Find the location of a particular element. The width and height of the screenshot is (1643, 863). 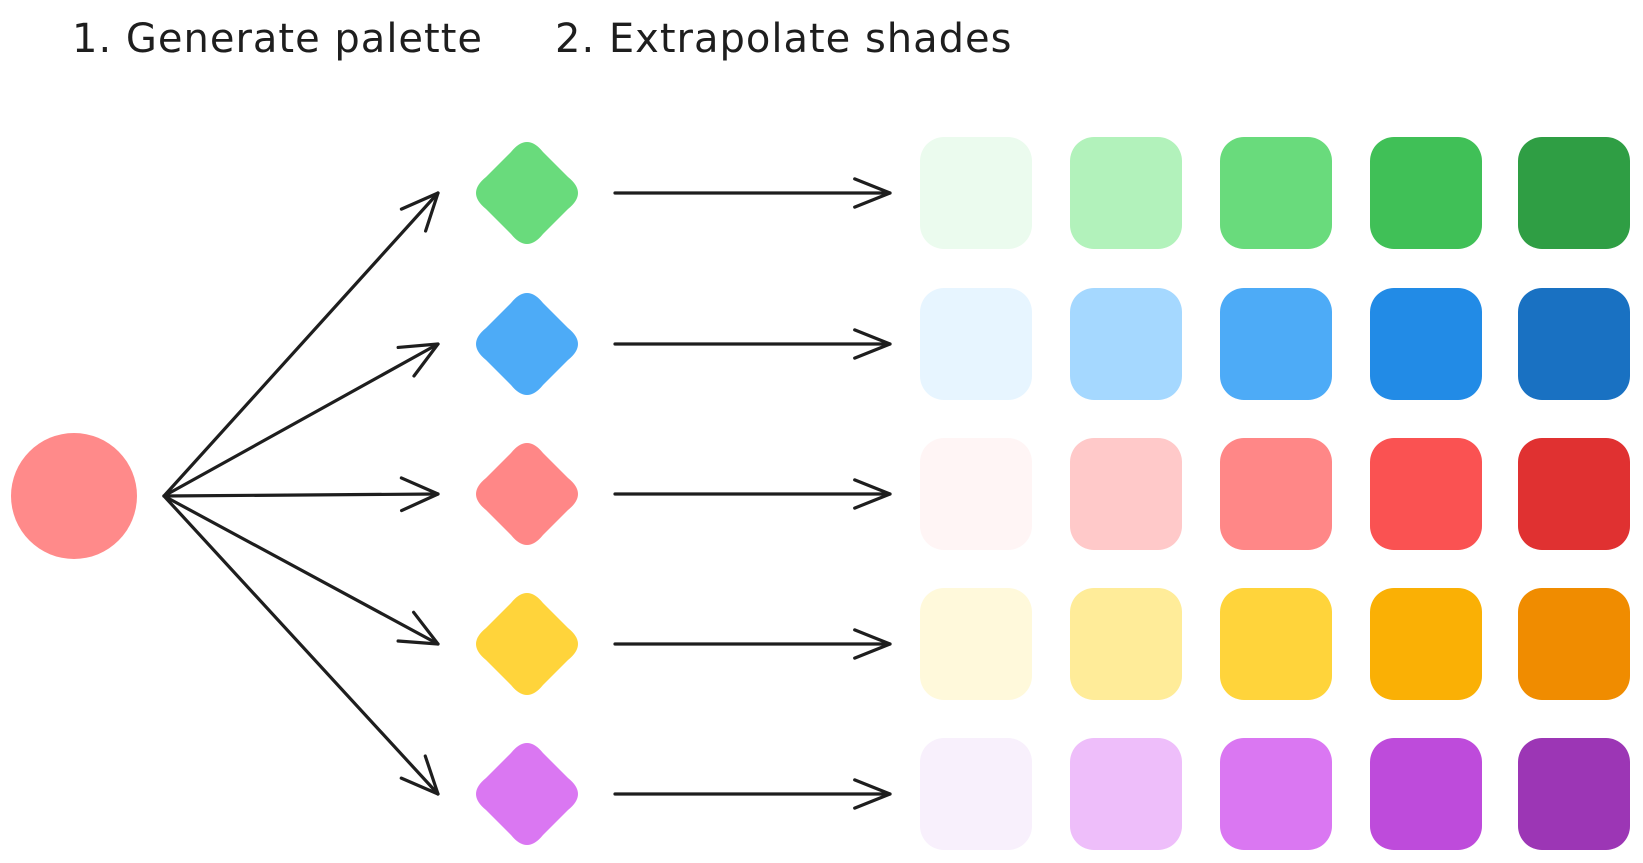

fan-arrow-violet is located at coordinates (301, 645).